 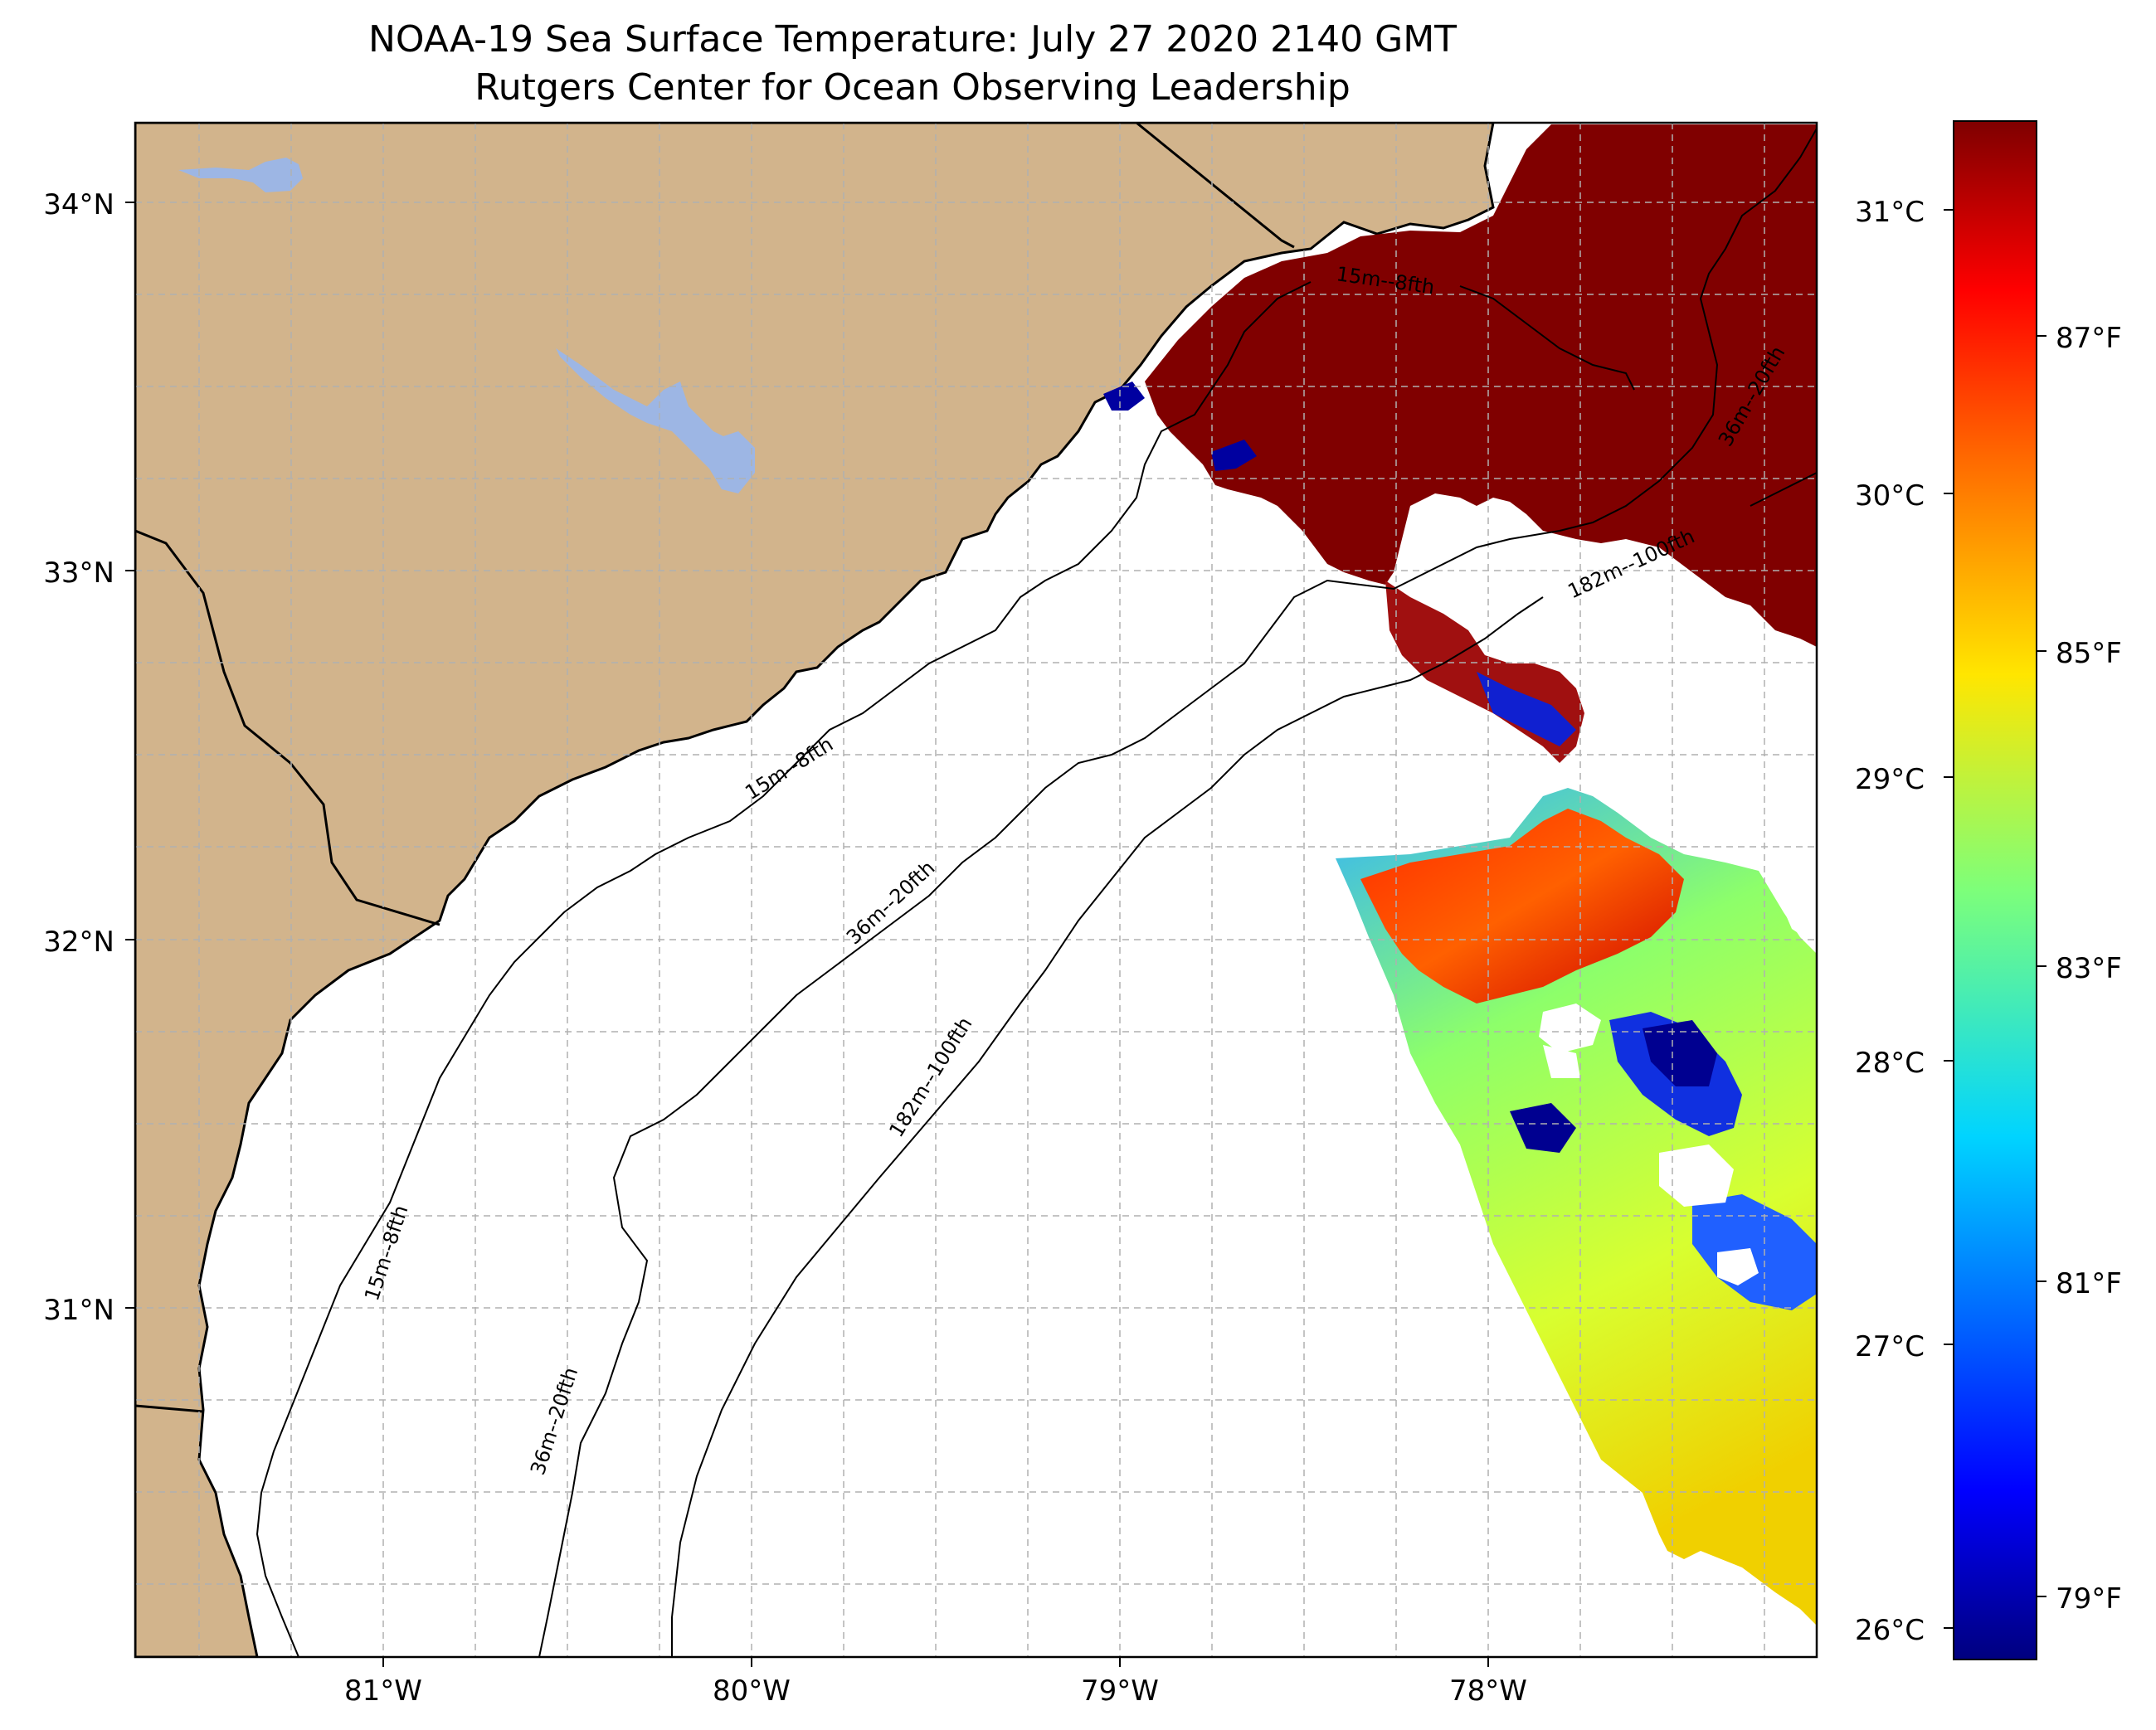 What do you see at coordinates (2089, 653) in the screenshot?
I see `colorbar-f-label-85: 85°F` at bounding box center [2089, 653].